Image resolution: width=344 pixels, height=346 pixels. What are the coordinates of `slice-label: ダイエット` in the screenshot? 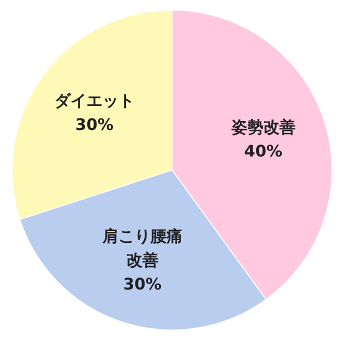 It's located at (94, 100).